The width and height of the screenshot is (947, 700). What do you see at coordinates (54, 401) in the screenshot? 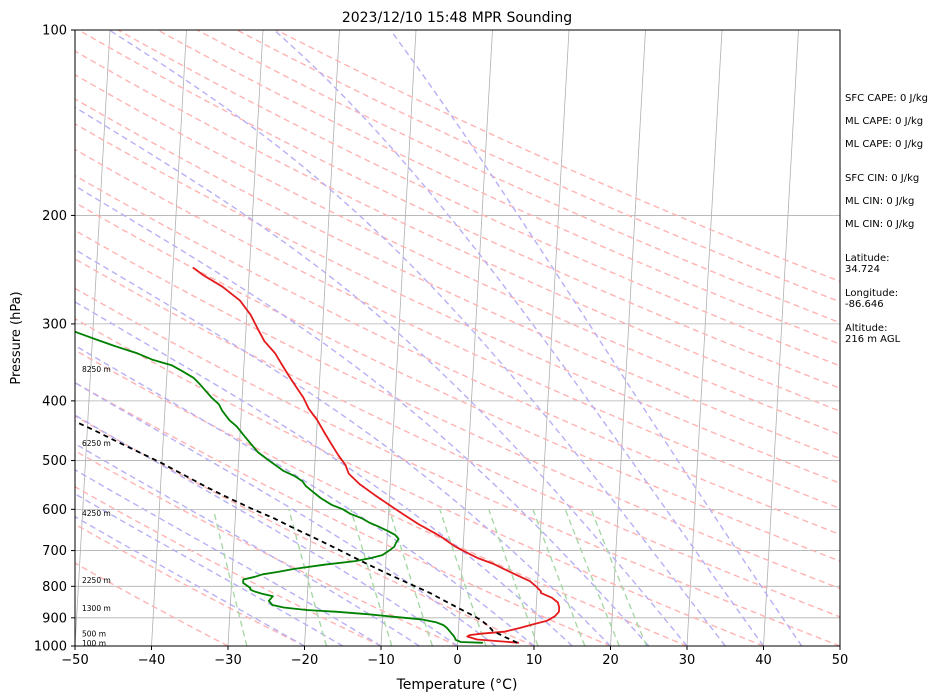
I see `y-tick-label: 400` at bounding box center [54, 401].